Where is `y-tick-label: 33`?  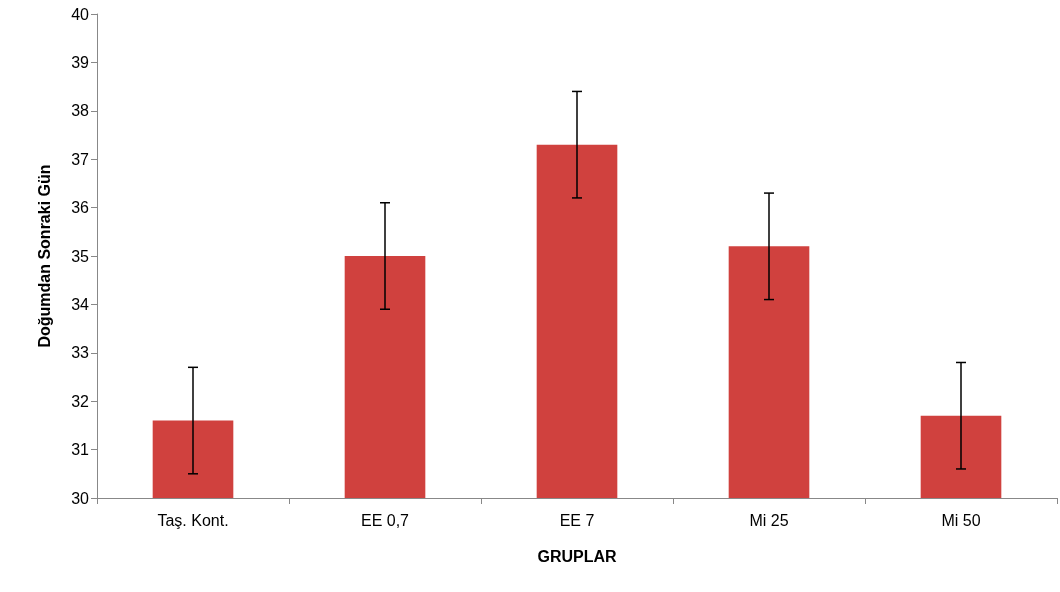 y-tick-label: 33 is located at coordinates (80, 353).